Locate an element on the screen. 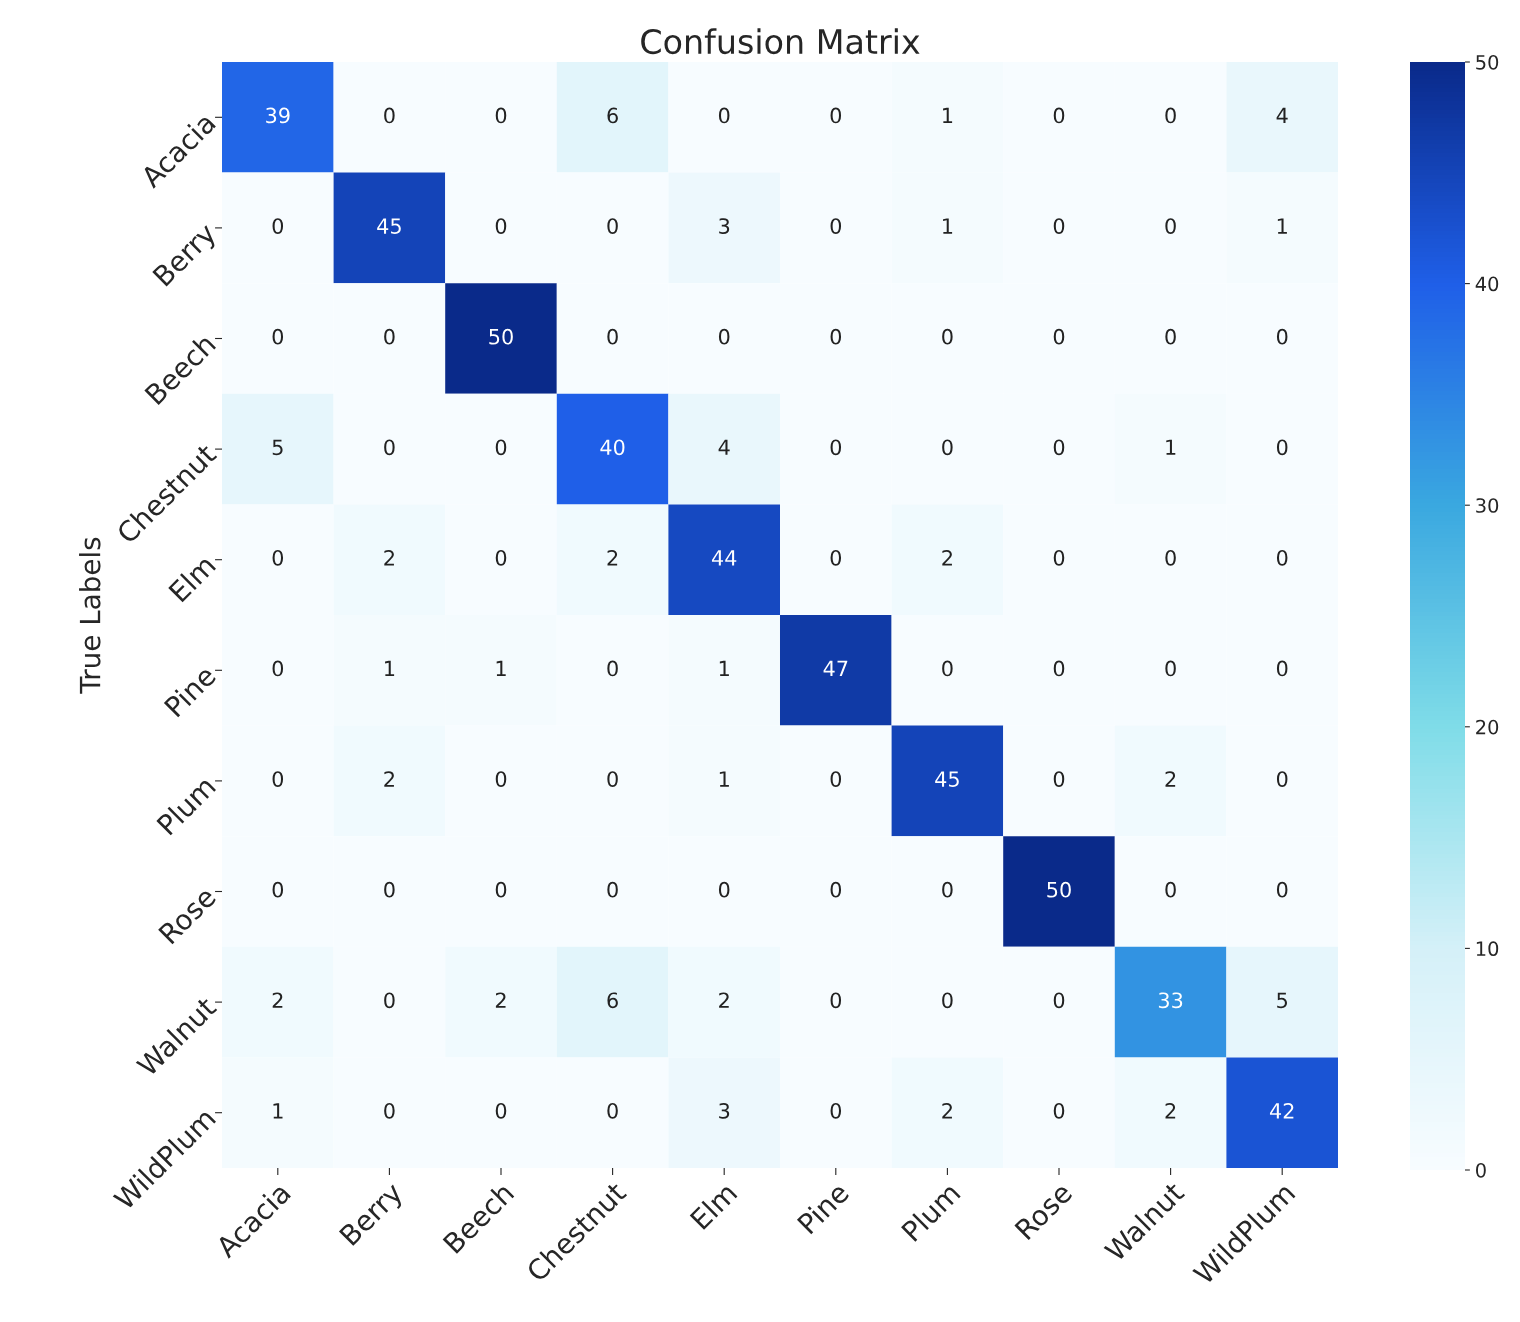 The width and height of the screenshot is (1520, 1322). chart-title: Confusion Matrix is located at coordinates (780, 41).